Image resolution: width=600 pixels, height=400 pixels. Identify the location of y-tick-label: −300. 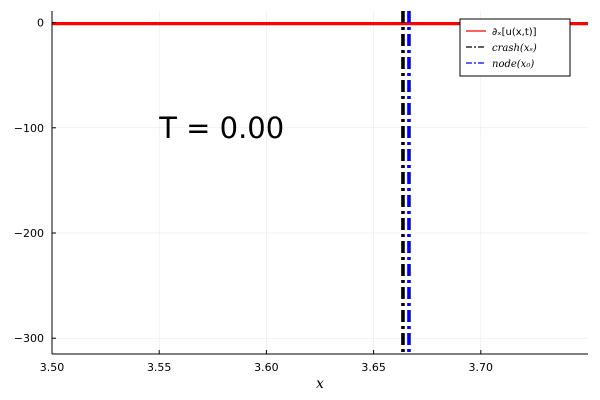
(29, 338).